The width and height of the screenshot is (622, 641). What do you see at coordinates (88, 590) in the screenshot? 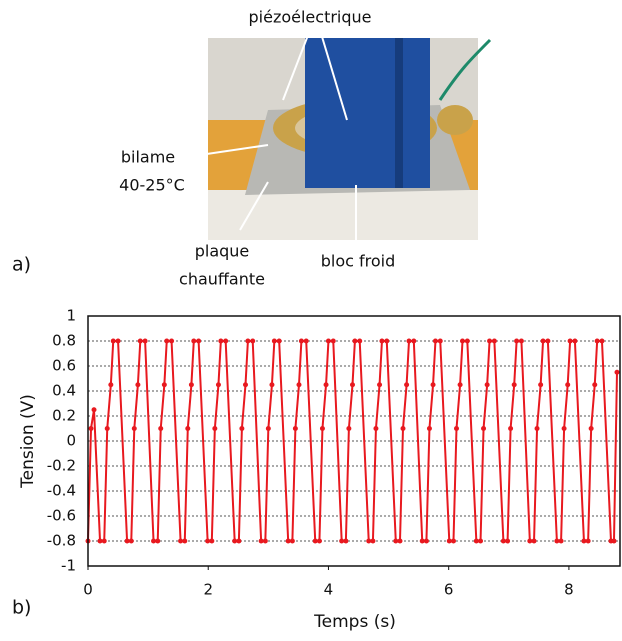
I see `x-tick-label: 0` at bounding box center [88, 590].